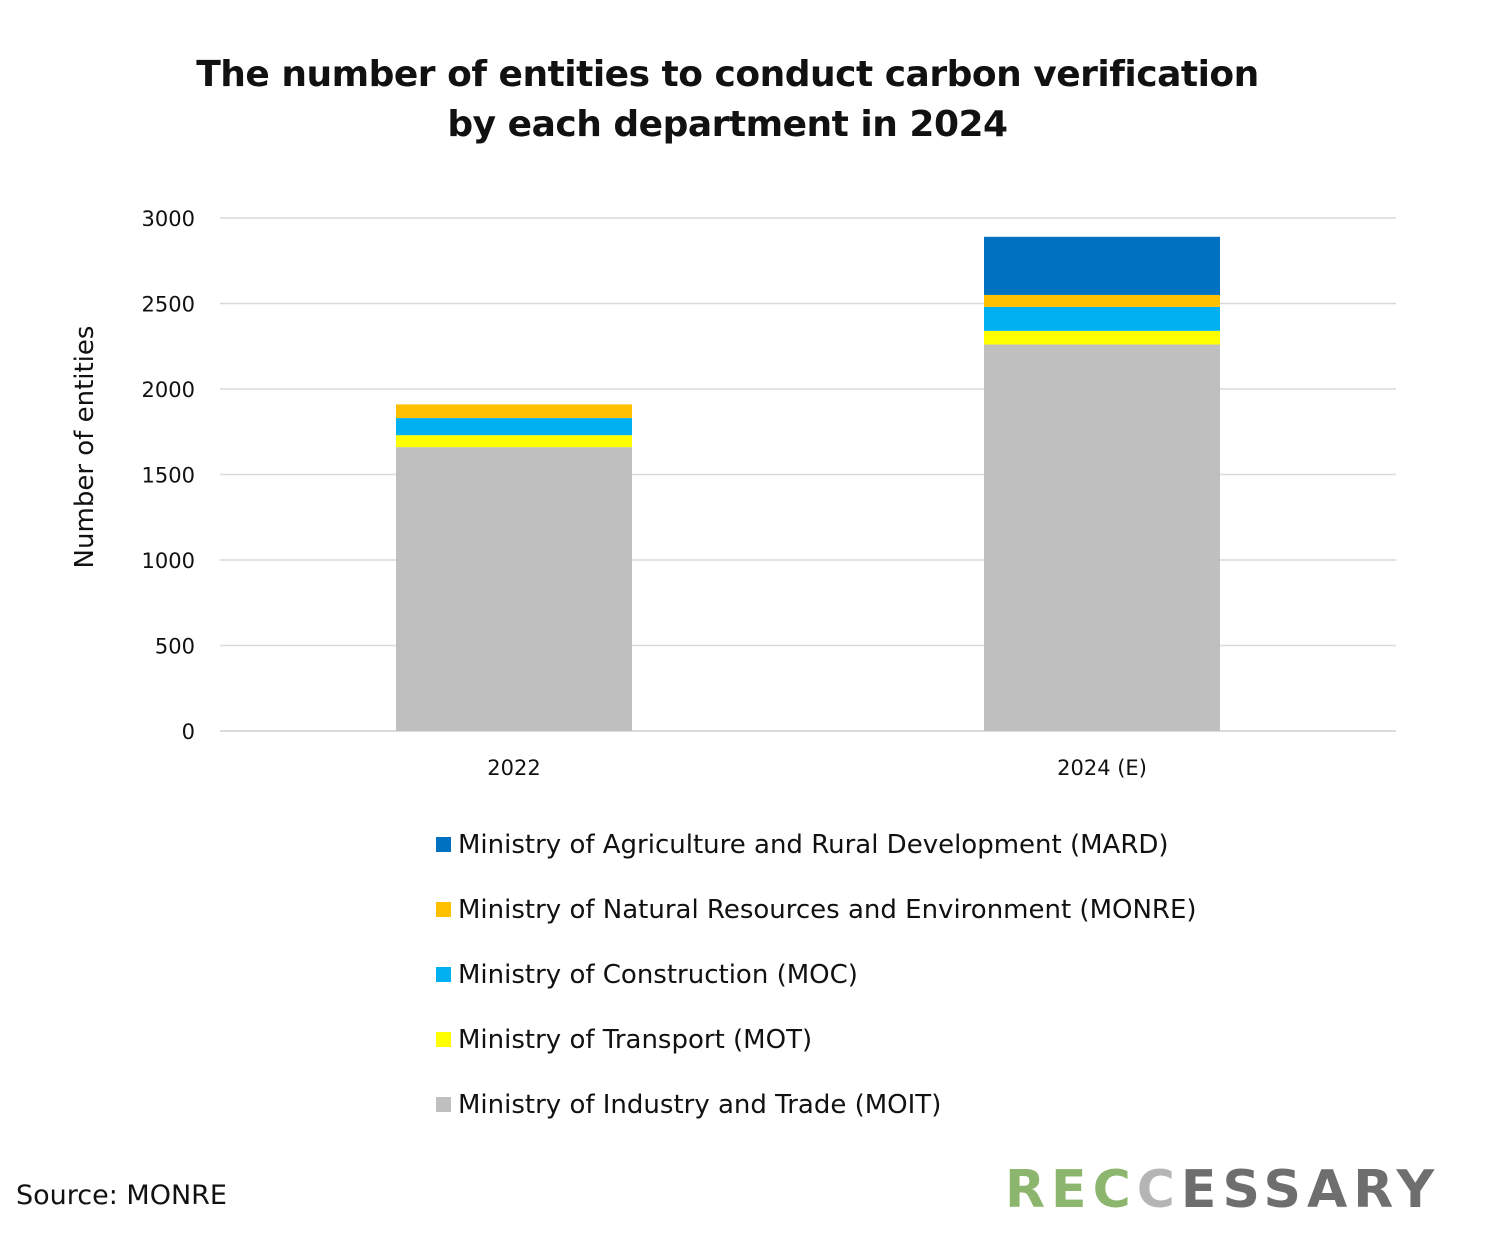 The width and height of the screenshot is (1500, 1236). Describe the element at coordinates (1102, 768) in the screenshot. I see `x-tick-label: 2024 (E)` at that location.